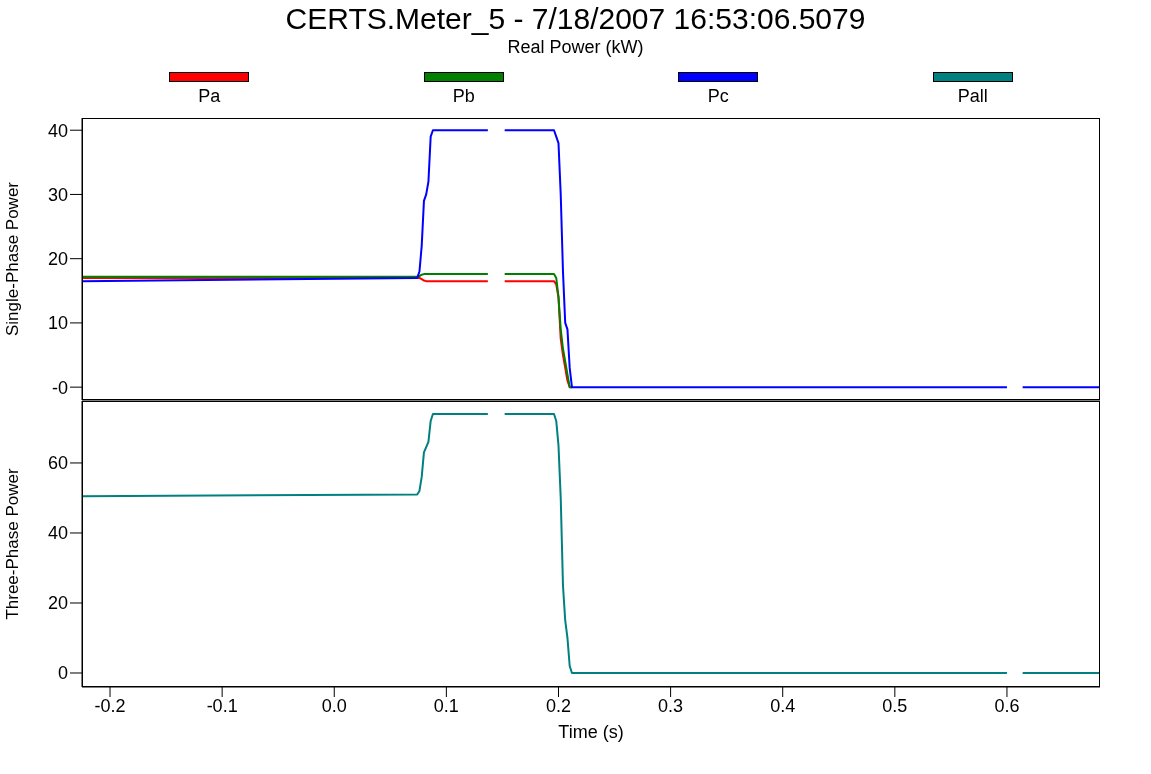 This screenshot has width=1151, height=774. I want to click on y-tick-label: -0, so click(59, 387).